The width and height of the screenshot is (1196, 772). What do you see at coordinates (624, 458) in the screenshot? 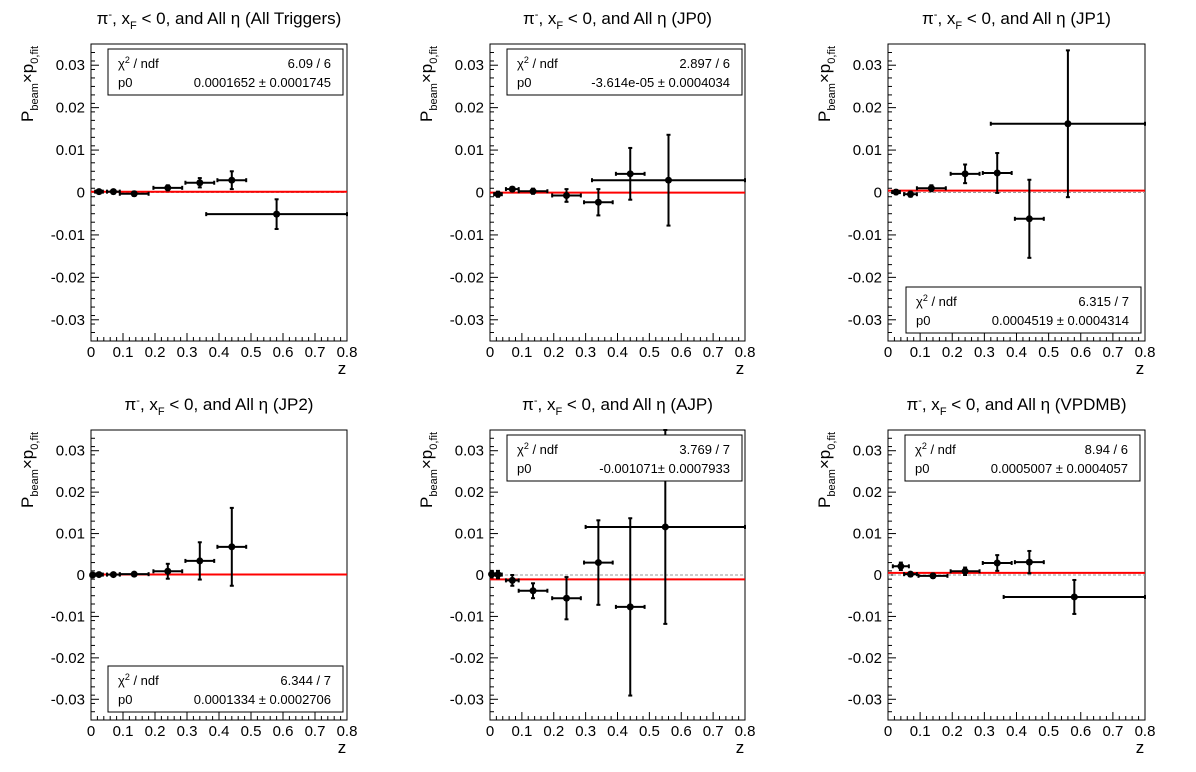
I see `stats-box: χ2 / ndf 3.769 / 7 p0 -0.001071± 0.0007933` at bounding box center [624, 458].